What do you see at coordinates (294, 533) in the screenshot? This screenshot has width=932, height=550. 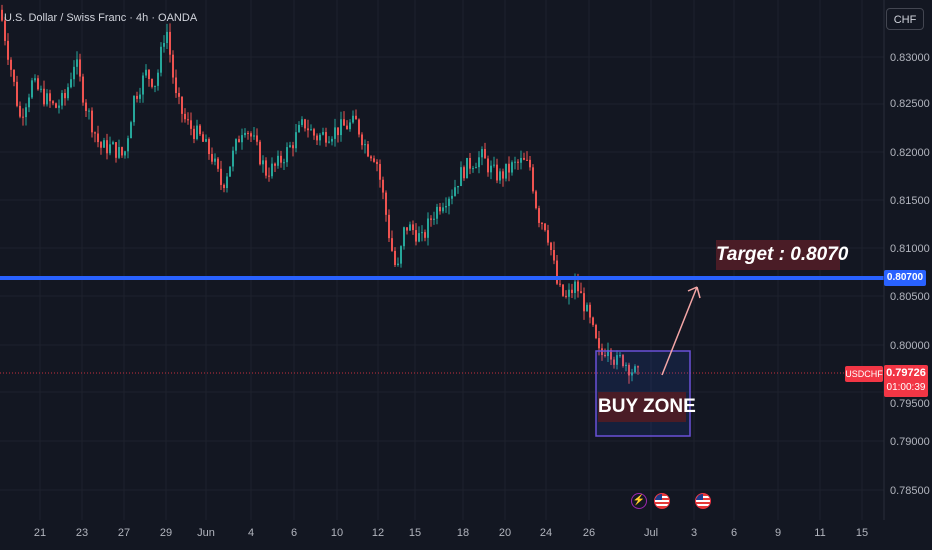 I see `time-tick: 6` at bounding box center [294, 533].